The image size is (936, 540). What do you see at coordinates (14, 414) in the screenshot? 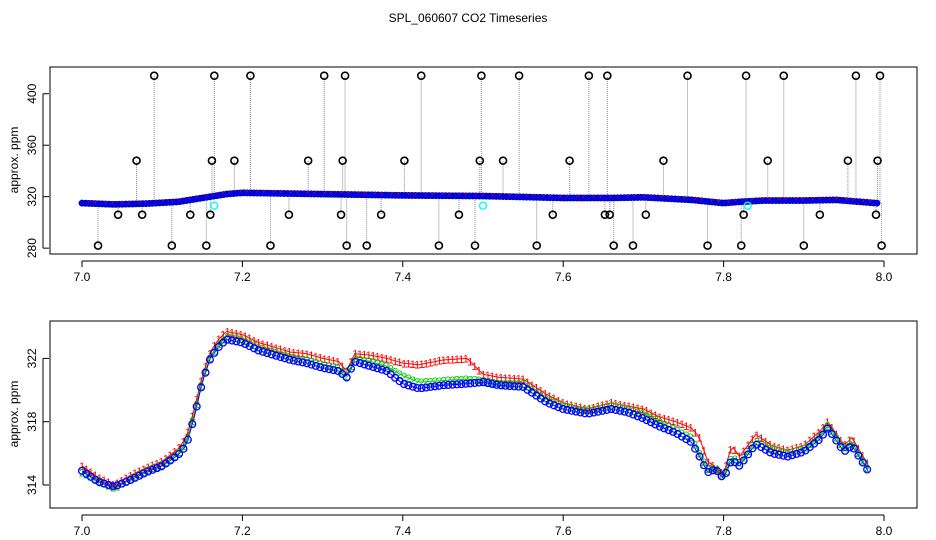
I see `bottom-ylabel: approx. ppm` at bounding box center [14, 414].